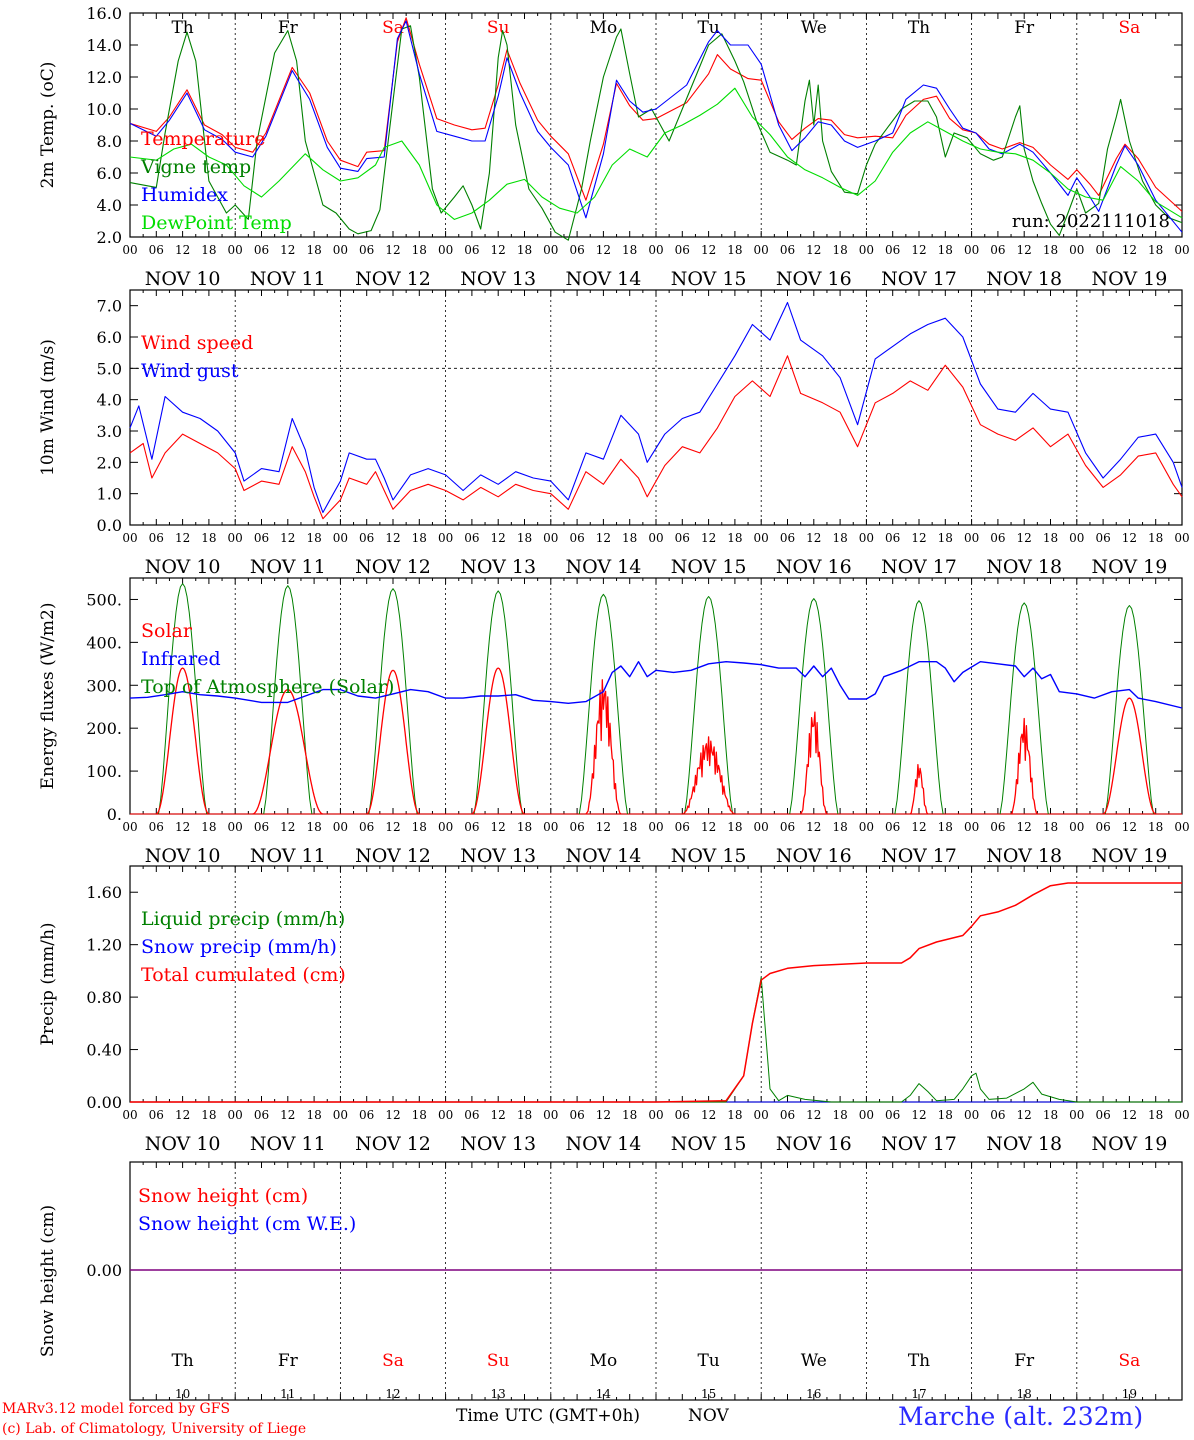  Describe the element at coordinates (709, 1144) in the screenshot. I see `date-label: NOV 15` at that location.